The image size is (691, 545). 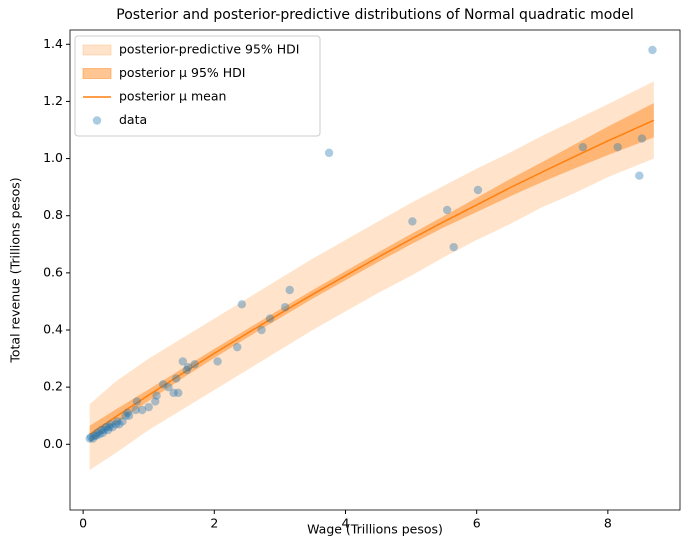 What do you see at coordinates (172, 96) in the screenshot?
I see `legend-label: posterior μ mean` at bounding box center [172, 96].